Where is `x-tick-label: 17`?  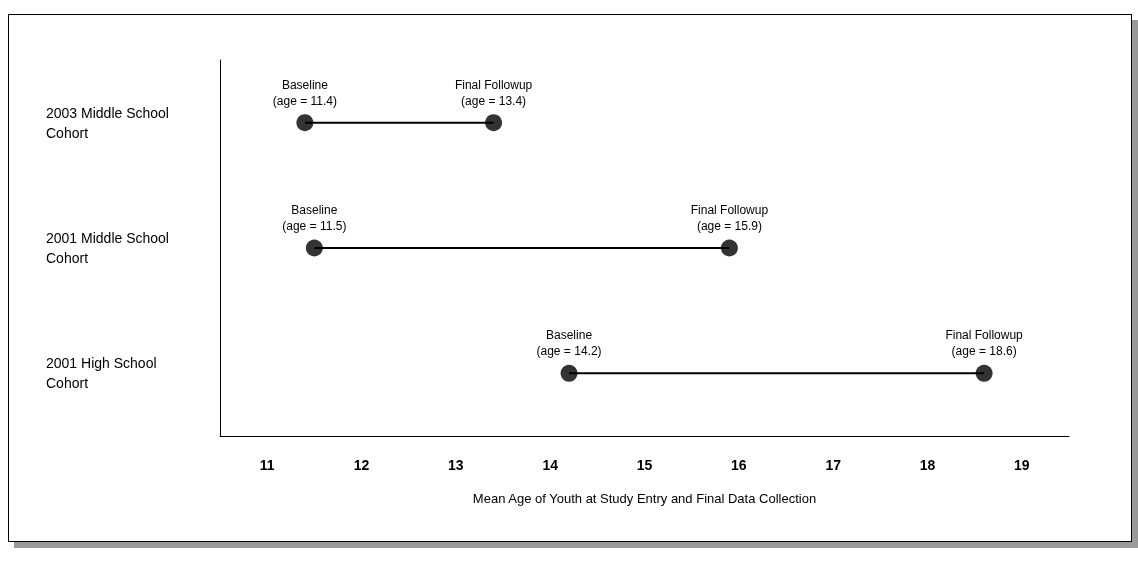
x-tick-label: 17 is located at coordinates (833, 465).